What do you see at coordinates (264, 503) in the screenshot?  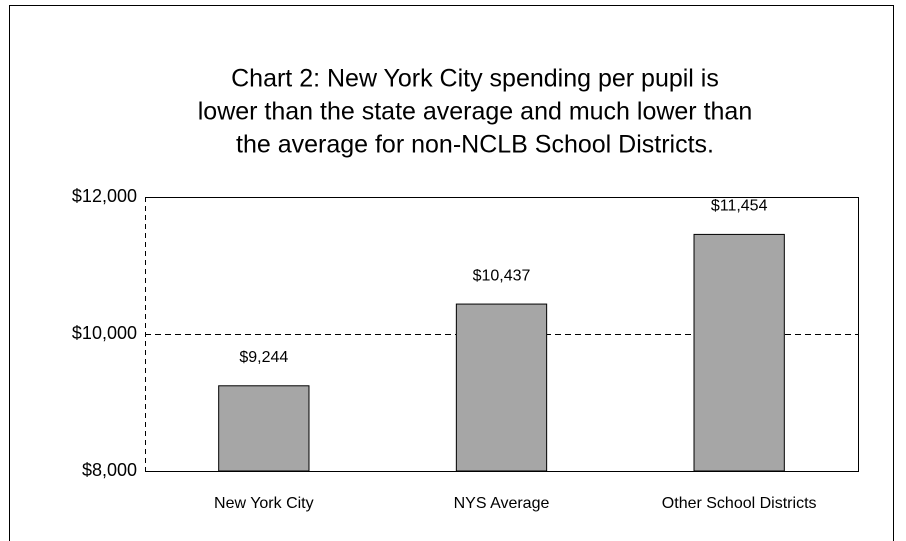 I see `x-tick-label: New York City` at bounding box center [264, 503].